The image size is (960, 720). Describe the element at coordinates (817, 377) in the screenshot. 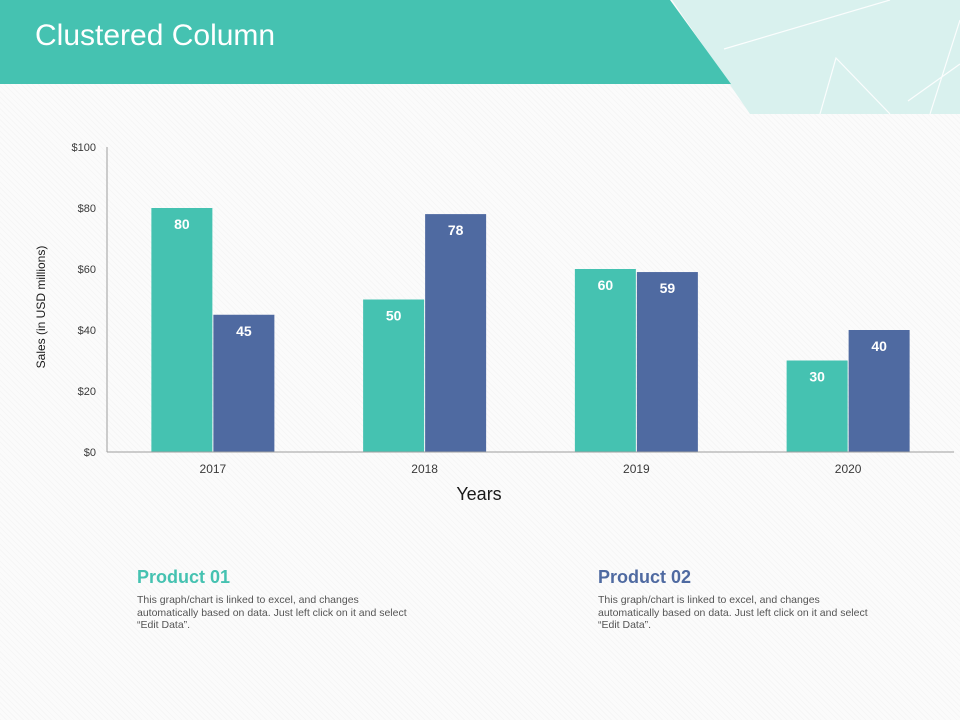

I see `bar-data-label: 30` at that location.